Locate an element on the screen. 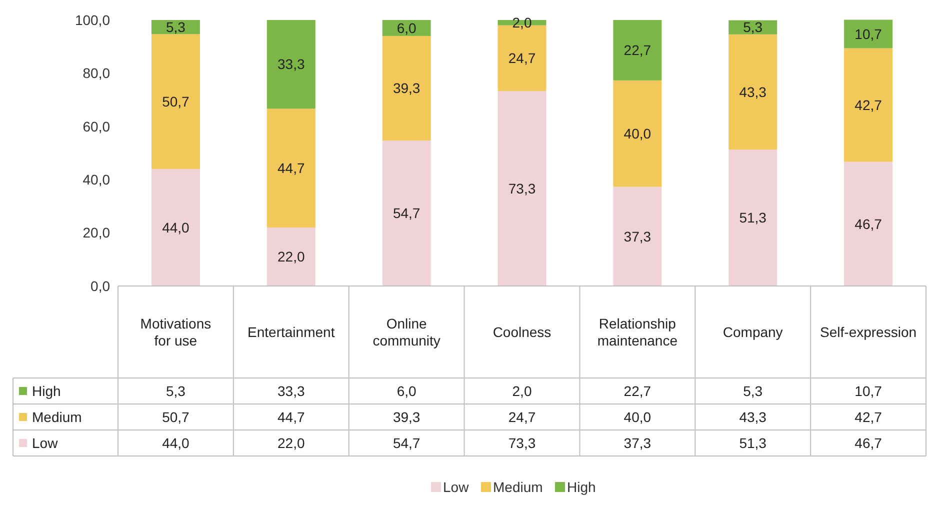  legend-item: Low is located at coordinates (450, 486).